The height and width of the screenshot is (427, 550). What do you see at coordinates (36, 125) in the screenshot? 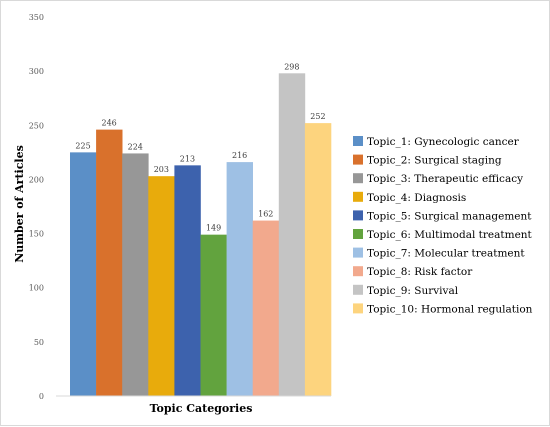
I see `y-tick-label: 250` at bounding box center [36, 125].